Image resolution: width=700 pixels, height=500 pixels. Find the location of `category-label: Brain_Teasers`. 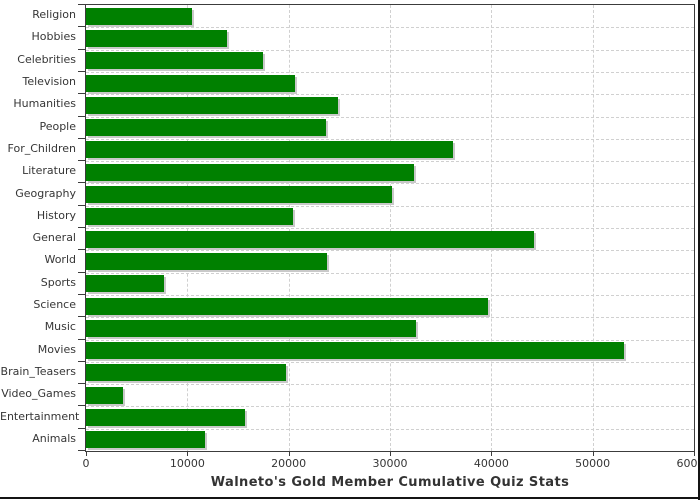

category-label: Brain_Teasers is located at coordinates (38, 371).